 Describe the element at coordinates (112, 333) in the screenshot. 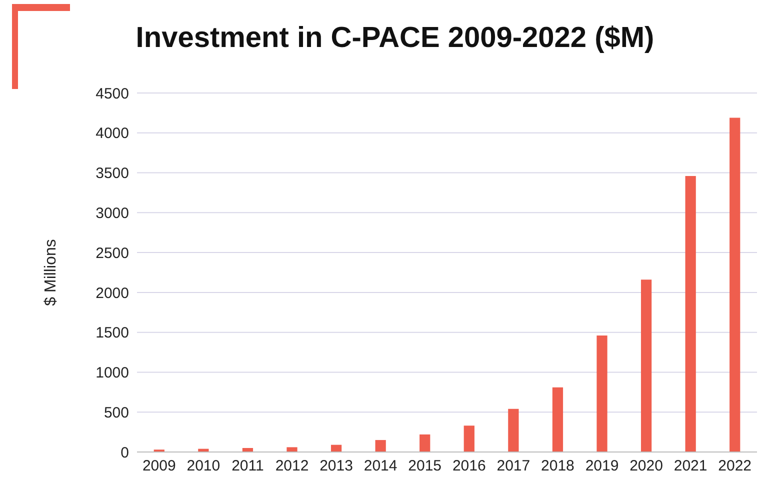

I see `y-tick-label: 1500` at that location.